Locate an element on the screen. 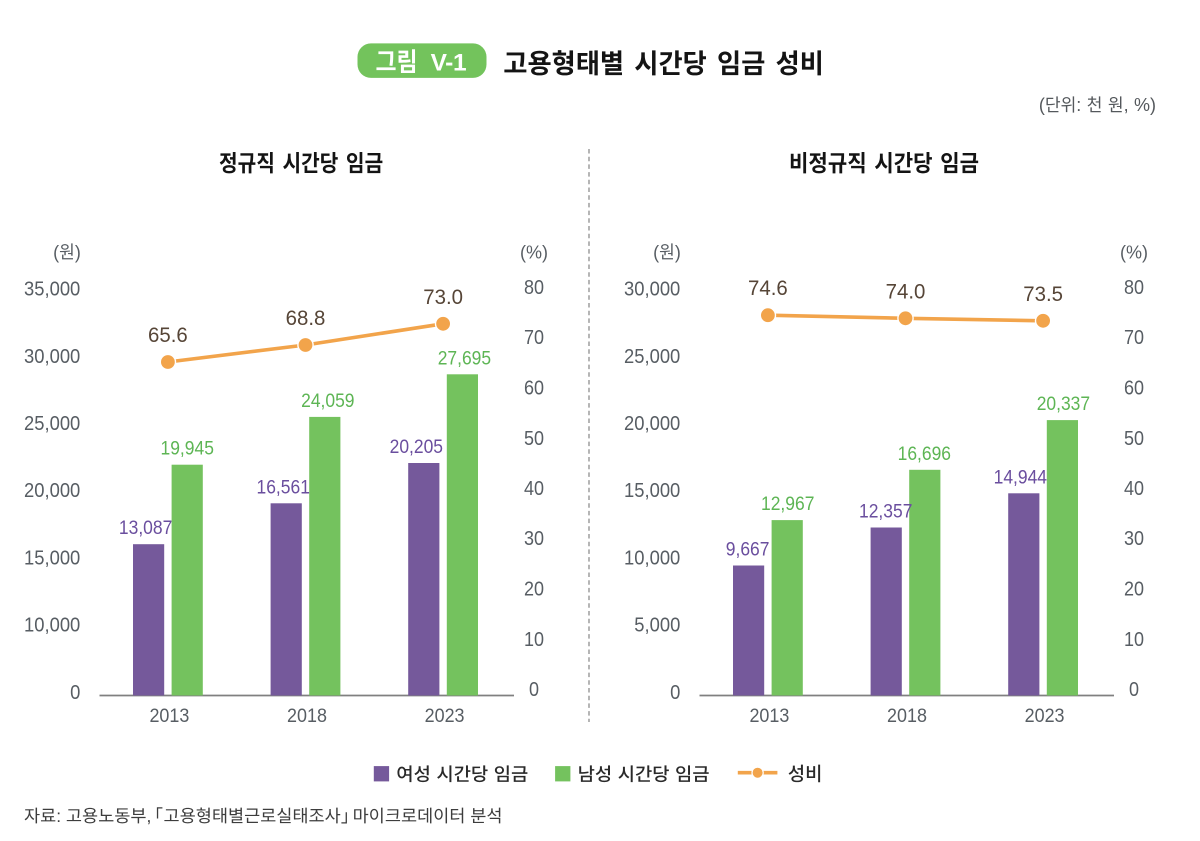  svg-text: 74.6 is located at coordinates (768, 289).